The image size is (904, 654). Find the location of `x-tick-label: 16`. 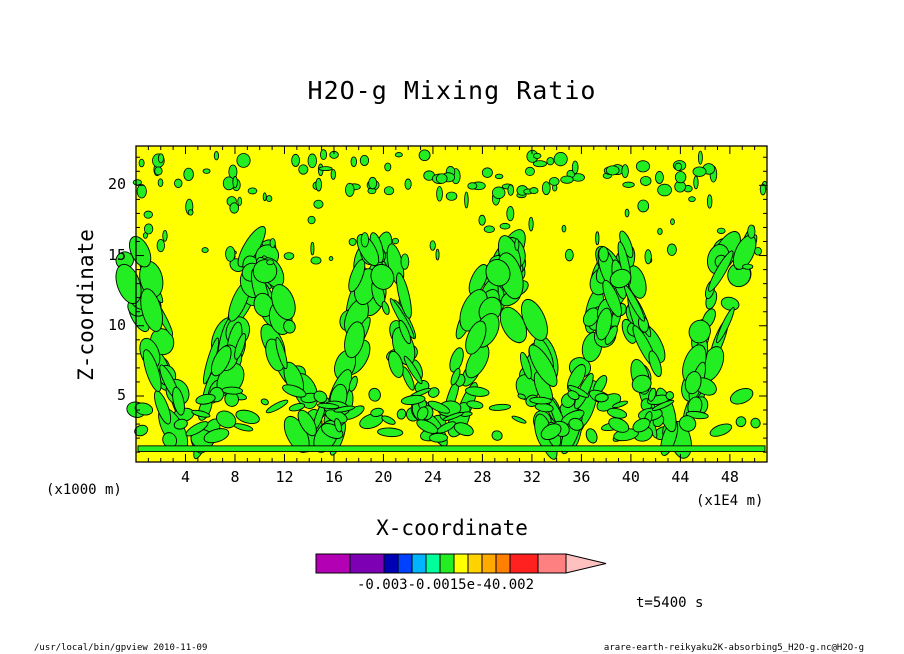

x-tick-label: 16 is located at coordinates (333, 477).